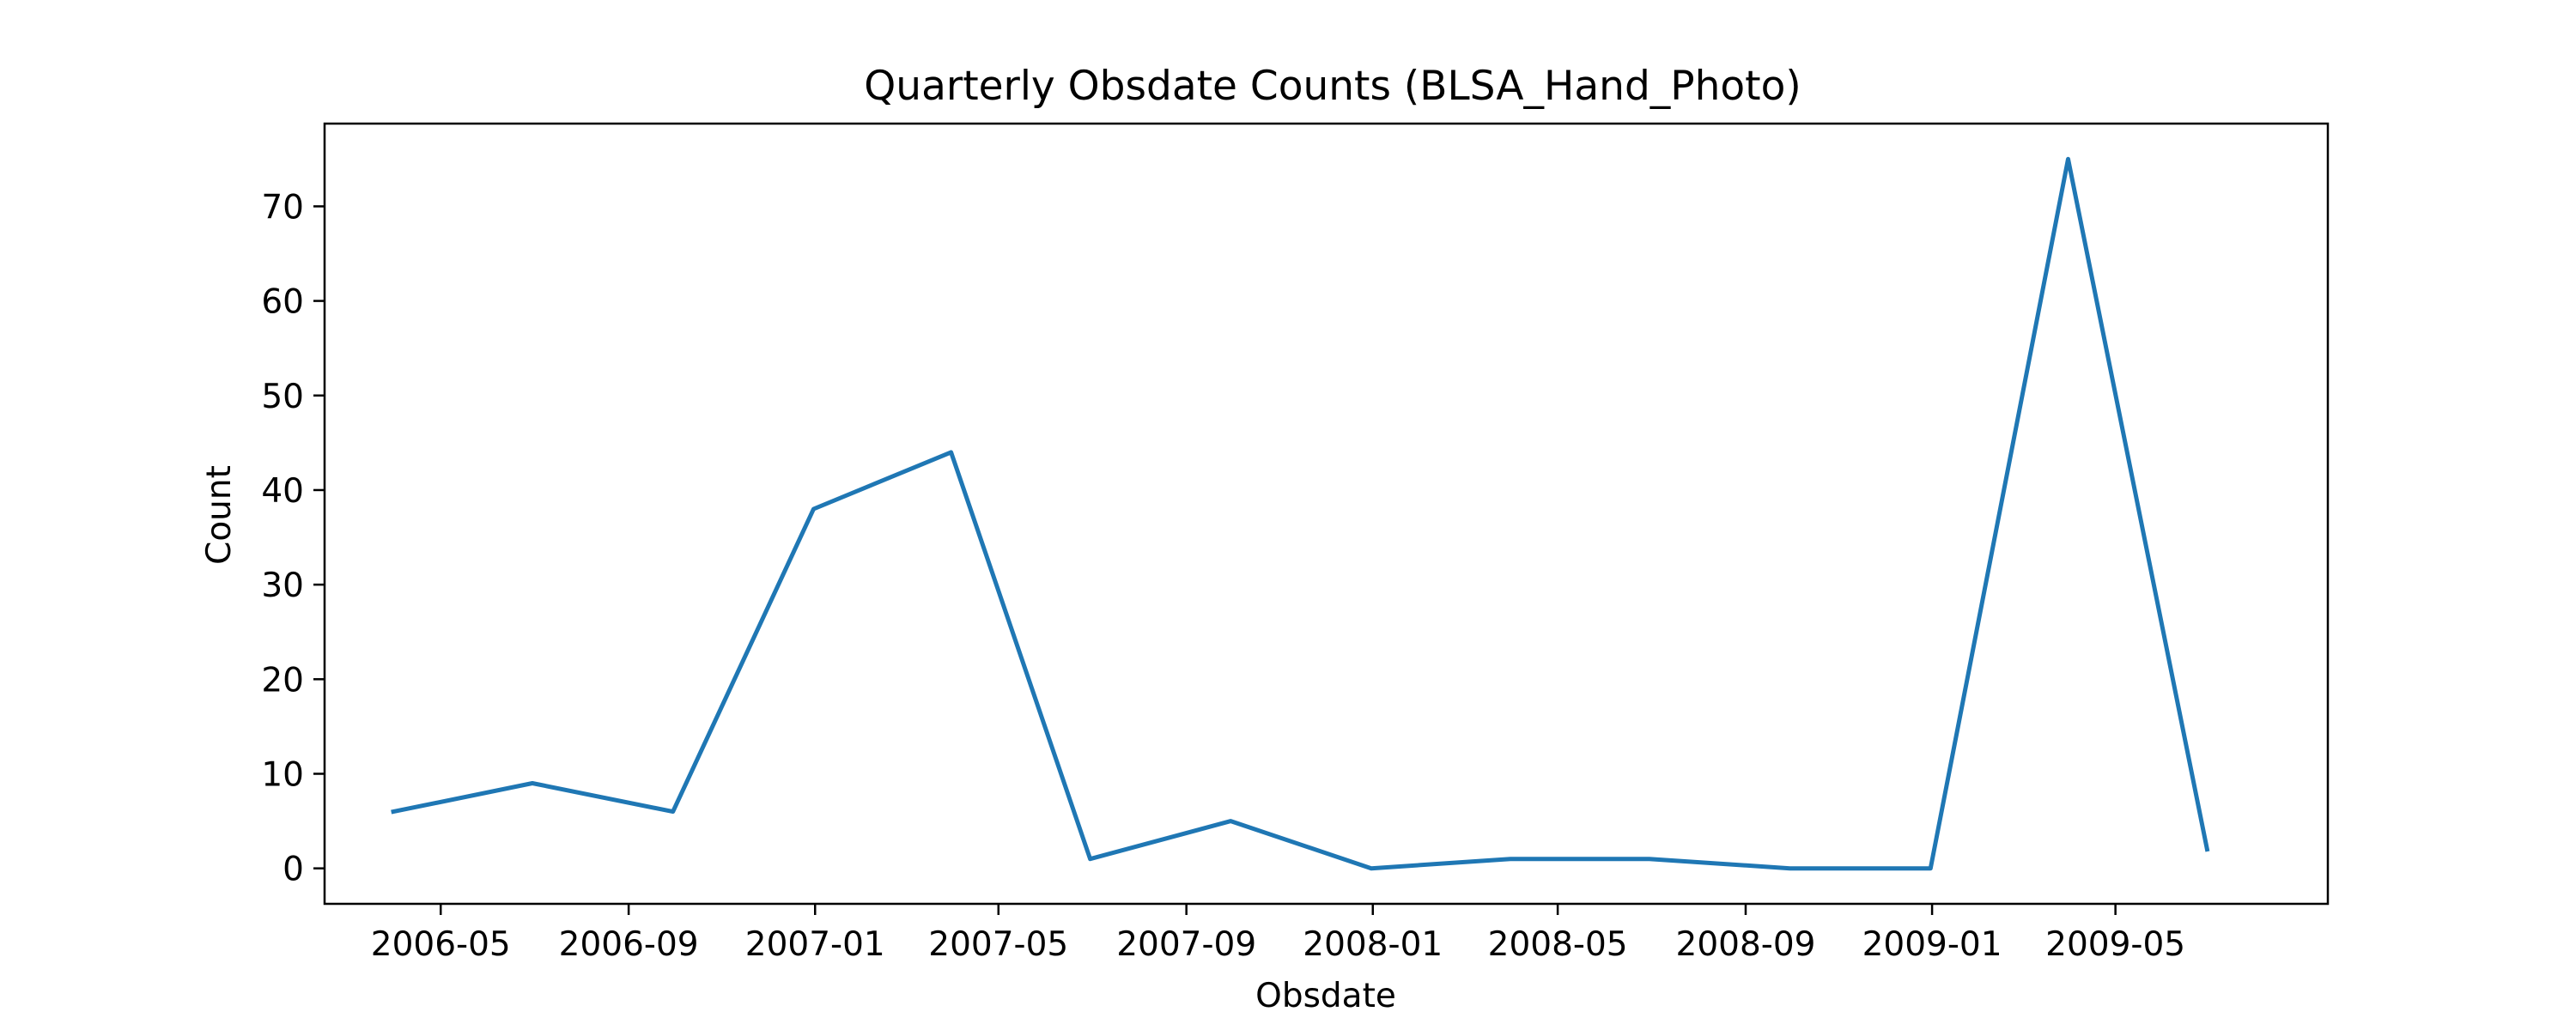  Describe the element at coordinates (629, 944) in the screenshot. I see `x-tick-label: 2006-09` at that location.